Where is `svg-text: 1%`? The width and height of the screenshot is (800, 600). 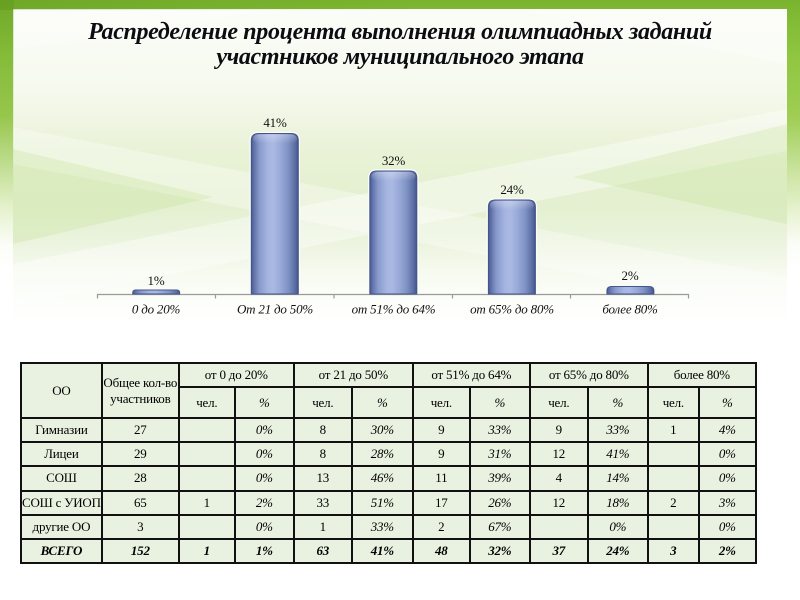
svg-text: 1% is located at coordinates (156, 280).